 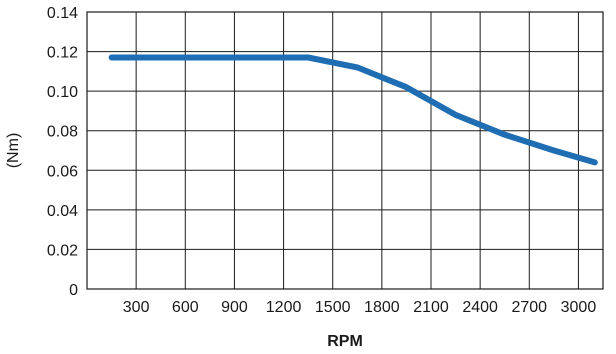 What do you see at coordinates (73, 290) in the screenshot?
I see `y-tick-label: 0` at bounding box center [73, 290].